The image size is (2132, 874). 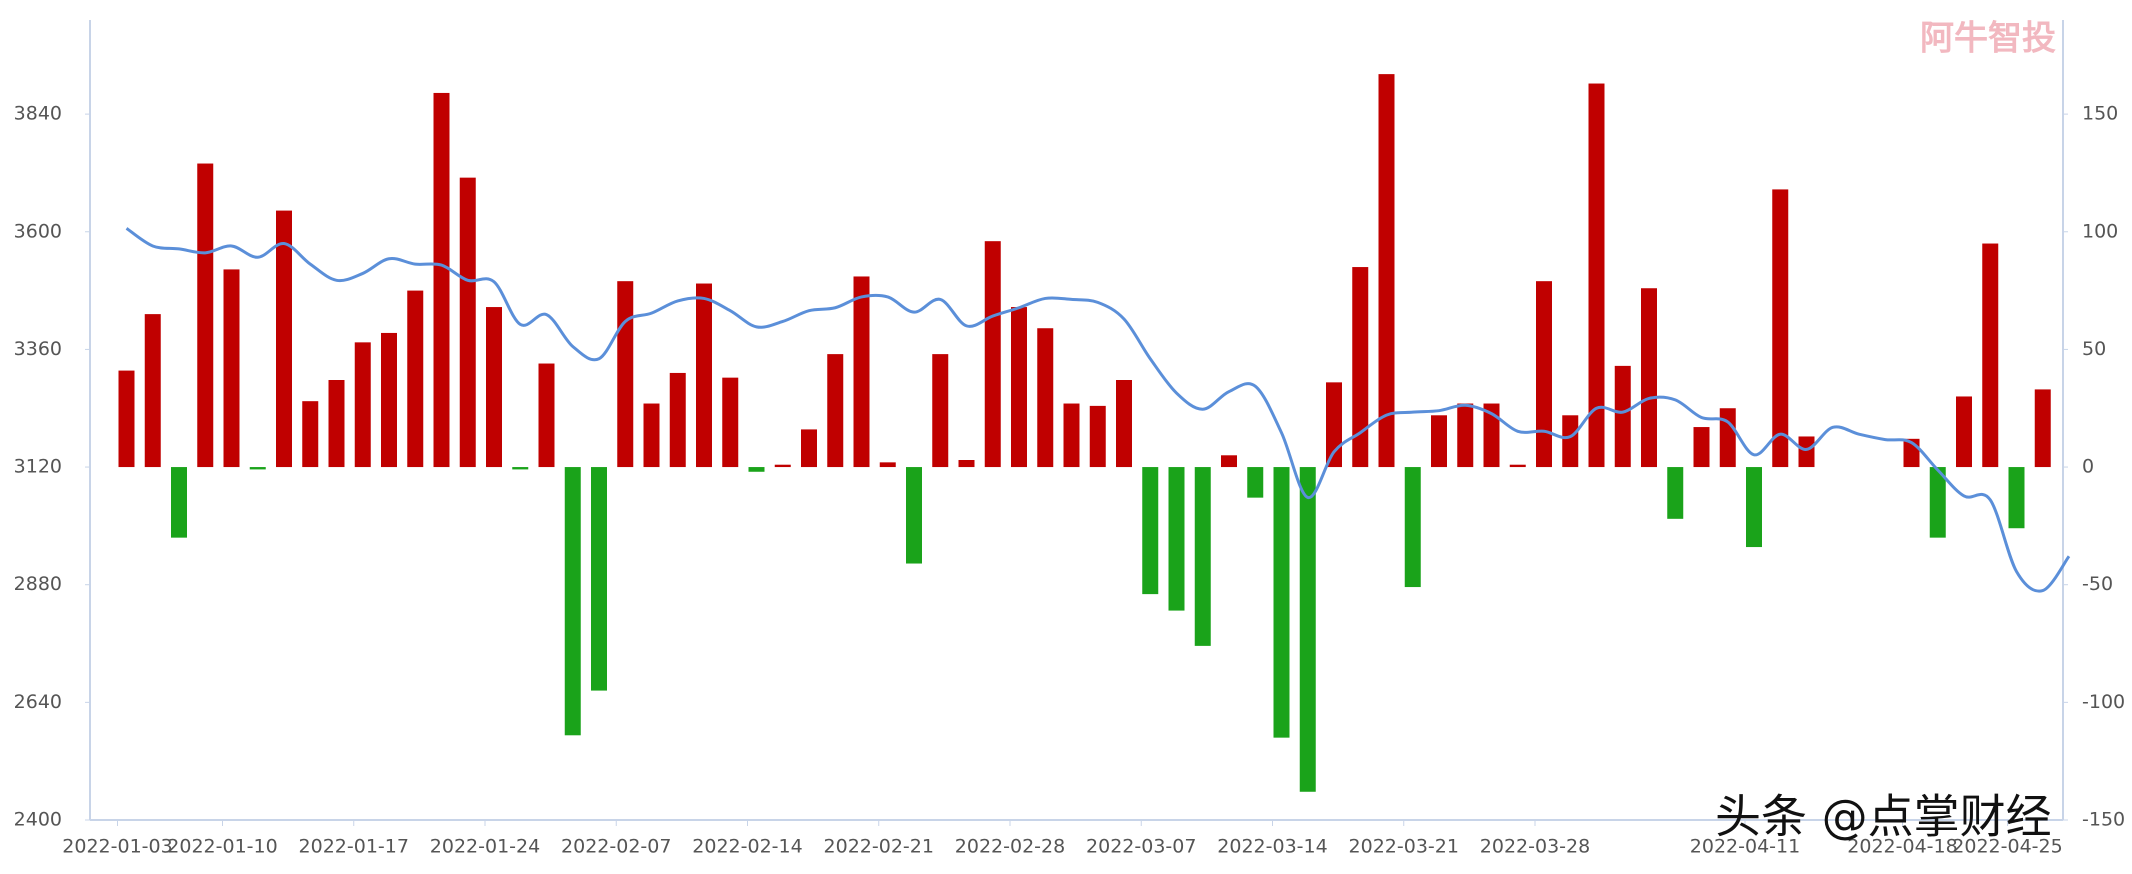 I want to click on x-tick-label: 2022-01-03, so click(x=117, y=847).